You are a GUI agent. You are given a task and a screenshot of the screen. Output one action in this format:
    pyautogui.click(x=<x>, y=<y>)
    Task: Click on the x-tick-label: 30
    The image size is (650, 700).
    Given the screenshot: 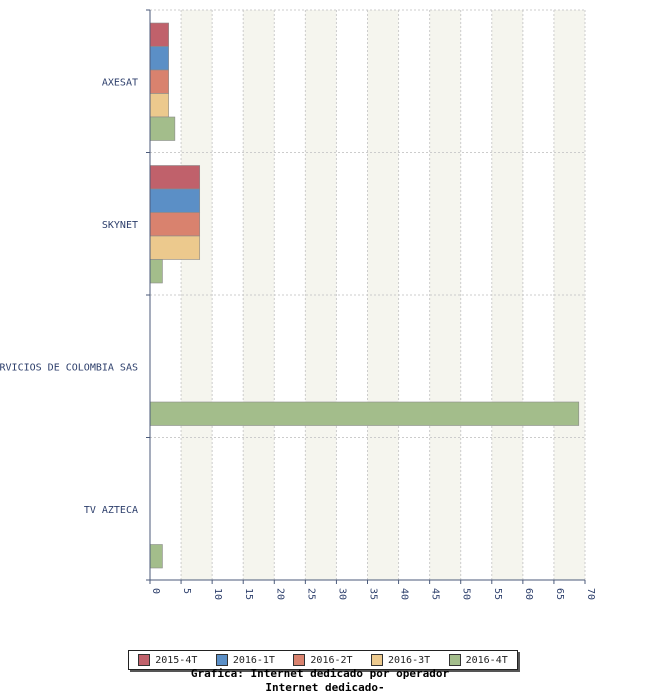 What is the action you would take?
    pyautogui.click(x=341, y=594)
    